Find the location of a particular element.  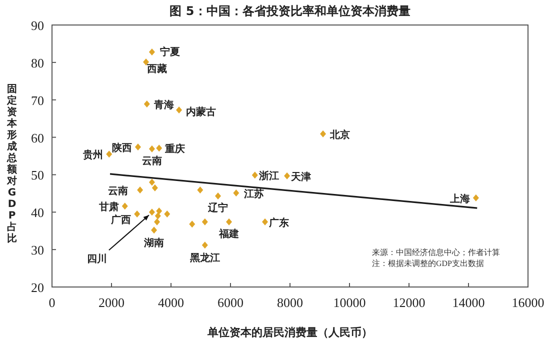

annotation: 广东 is located at coordinates (279, 222).